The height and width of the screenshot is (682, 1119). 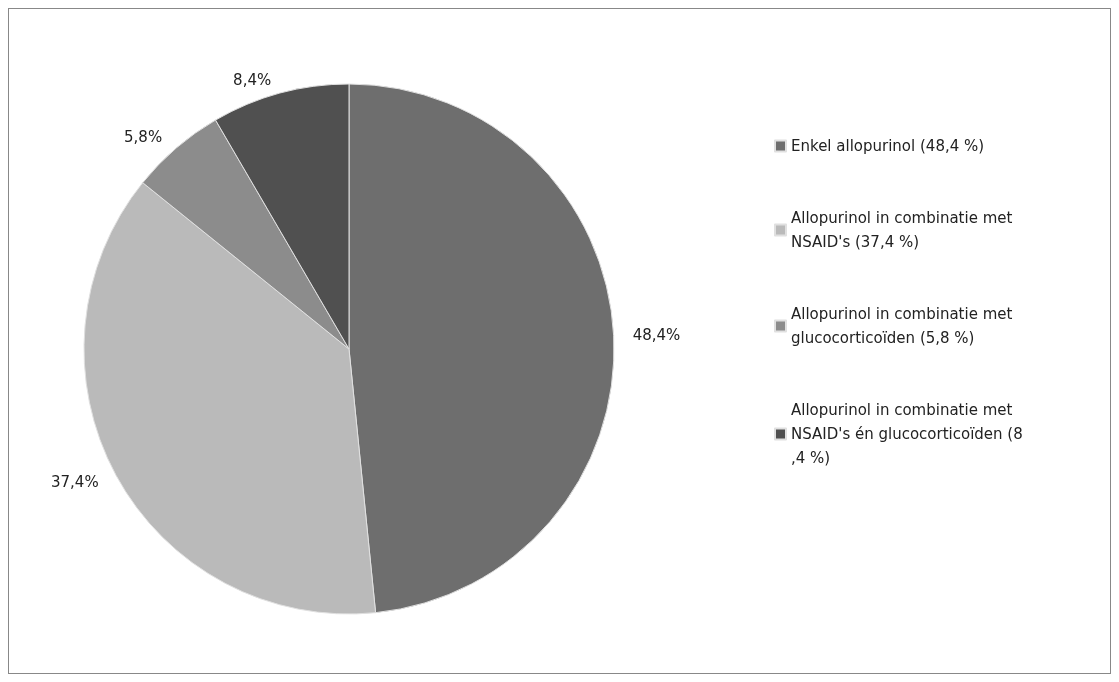 I want to click on data-label: 48,4%, so click(x=656, y=334).